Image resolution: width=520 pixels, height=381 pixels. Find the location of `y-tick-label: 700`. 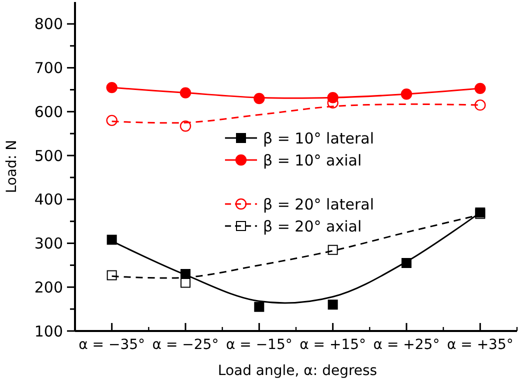

y-tick-label: 700 is located at coordinates (48, 68).